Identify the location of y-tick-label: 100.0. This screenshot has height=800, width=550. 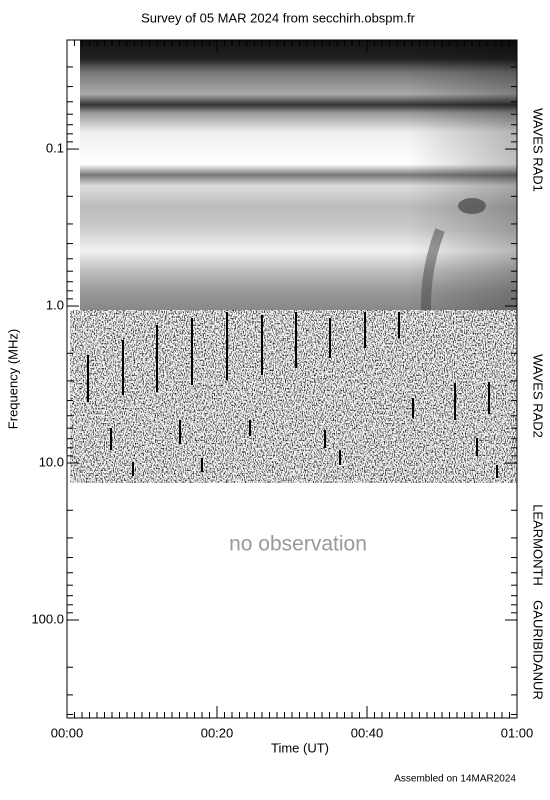
(47, 618).